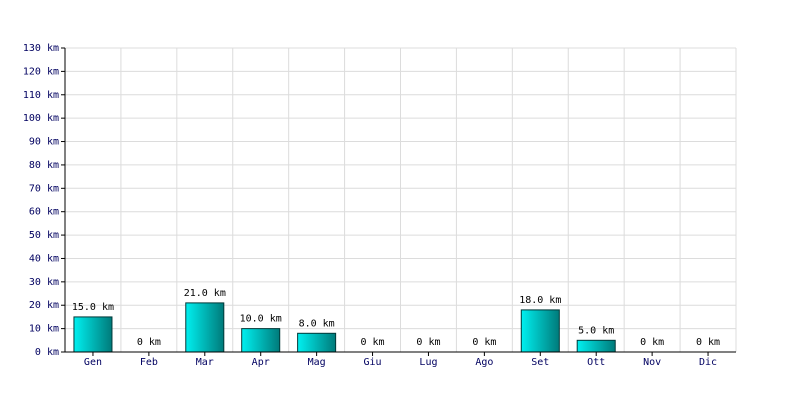  I want to click on y-tick-label: 80 km, so click(44, 165).